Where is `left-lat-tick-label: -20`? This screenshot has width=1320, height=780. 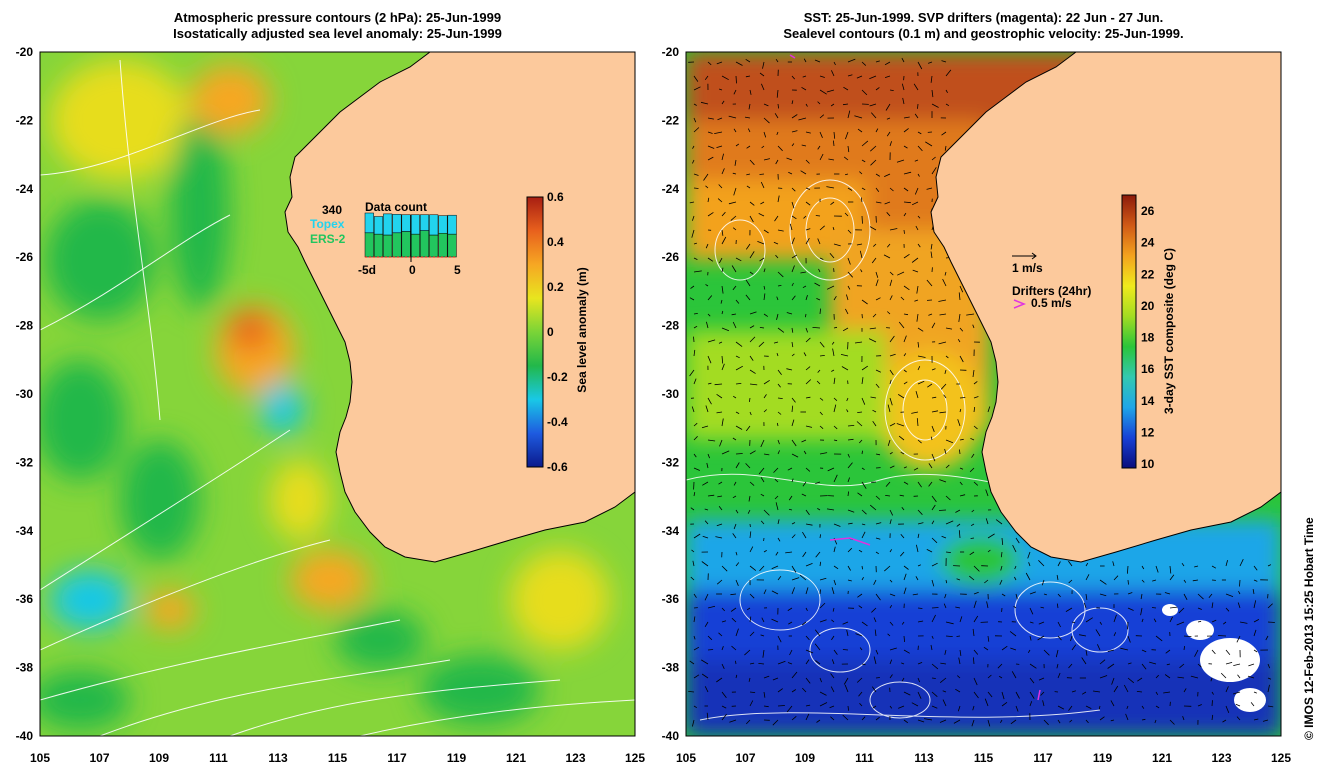 left-lat-tick-label: -20 is located at coordinates (25, 52).